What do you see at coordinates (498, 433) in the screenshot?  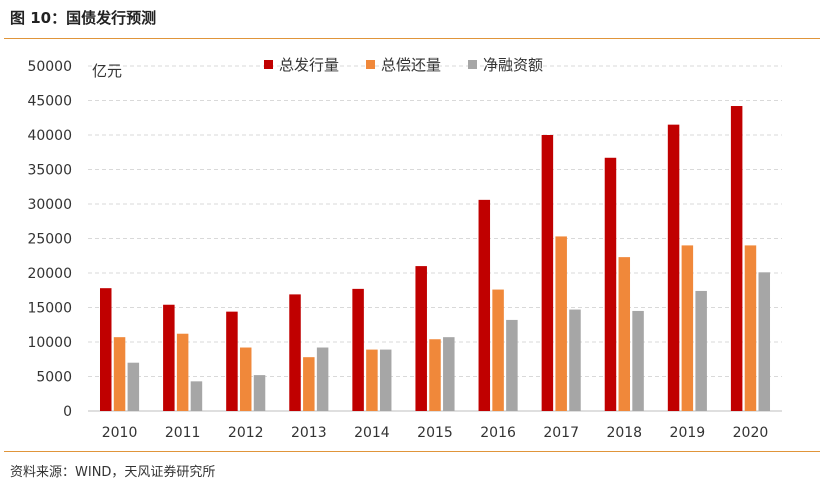 I see `x-tick-label: 2016` at bounding box center [498, 433].